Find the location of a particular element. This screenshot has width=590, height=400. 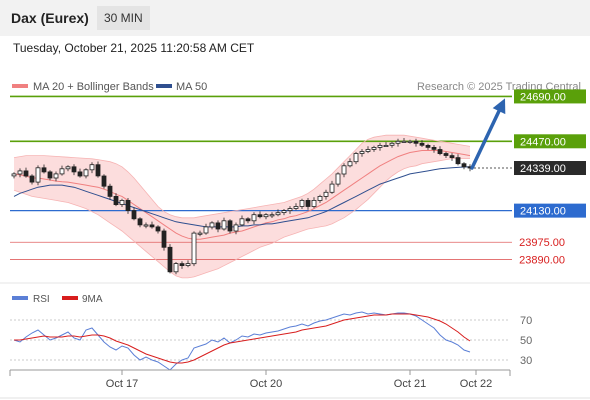

legend-swatch-ma50 is located at coordinates (164, 86).